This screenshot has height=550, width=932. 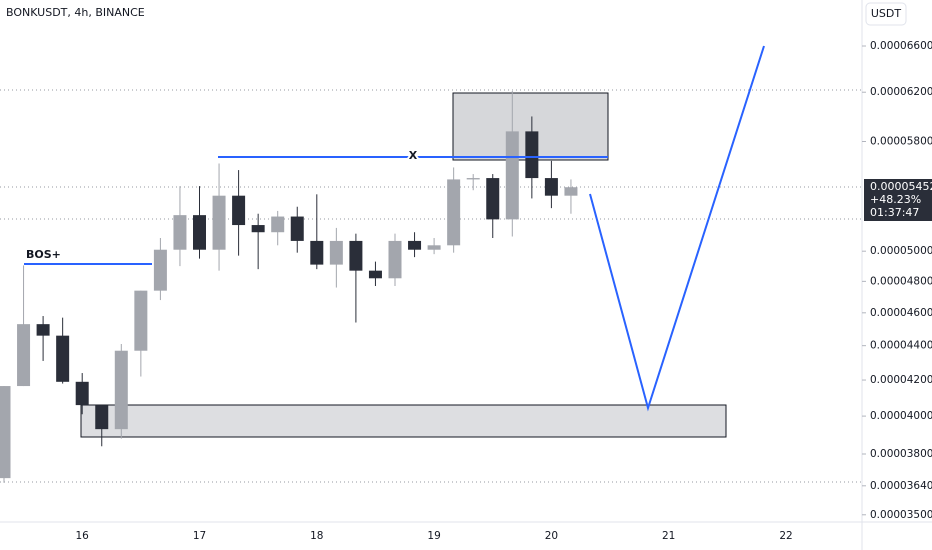 I want to click on y-tick-label: 0.00004600, so click(x=901, y=313).